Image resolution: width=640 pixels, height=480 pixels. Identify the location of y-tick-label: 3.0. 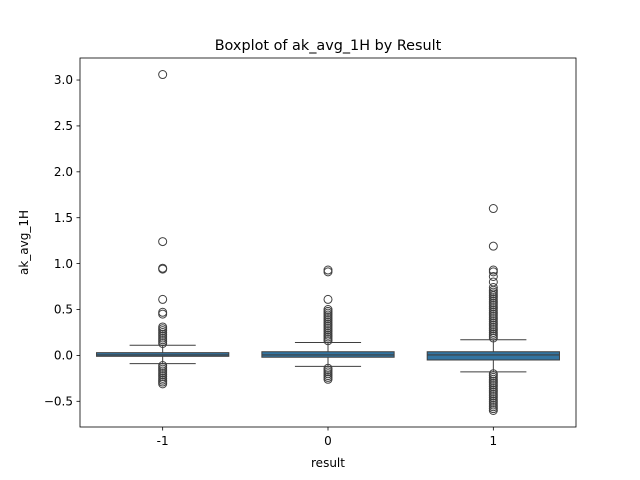
(63, 80).